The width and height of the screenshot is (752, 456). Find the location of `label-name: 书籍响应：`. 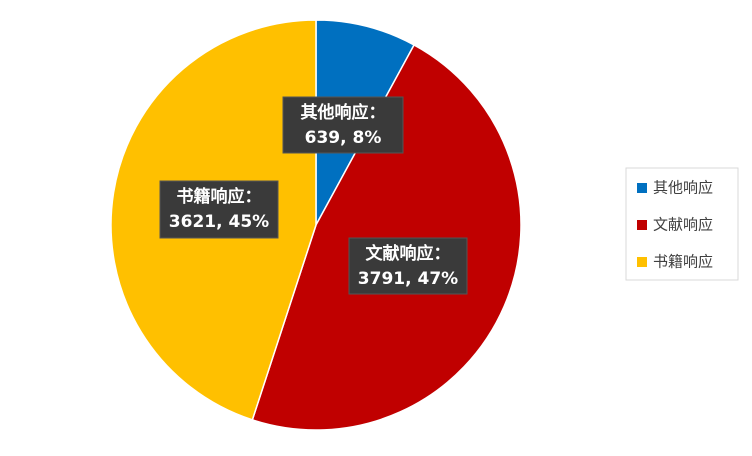

label-name: 书籍响应： is located at coordinates (219, 196).